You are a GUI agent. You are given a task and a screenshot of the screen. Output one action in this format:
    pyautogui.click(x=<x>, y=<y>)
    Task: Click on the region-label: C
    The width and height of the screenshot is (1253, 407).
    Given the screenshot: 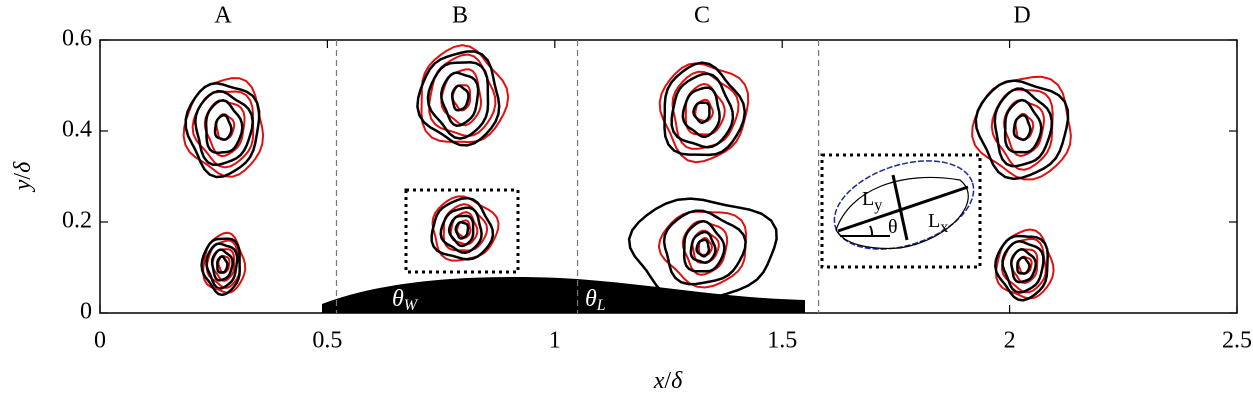 What is the action you would take?
    pyautogui.click(x=702, y=16)
    